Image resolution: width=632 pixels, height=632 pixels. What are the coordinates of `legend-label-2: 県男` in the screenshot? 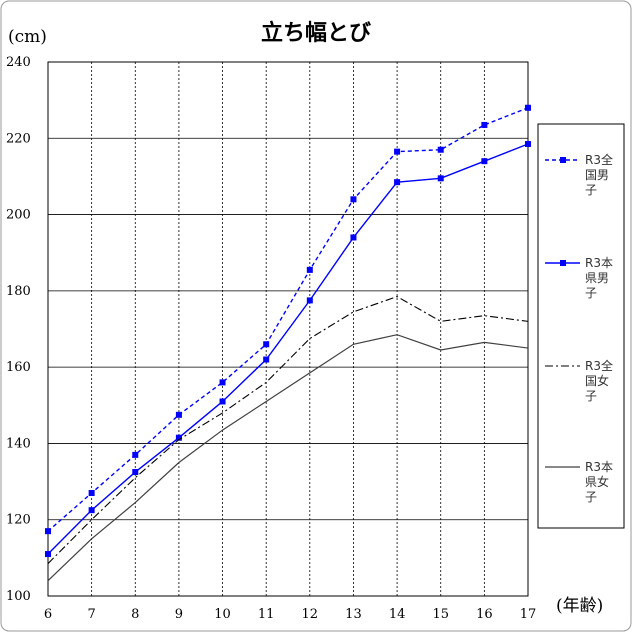 It's located at (597, 278).